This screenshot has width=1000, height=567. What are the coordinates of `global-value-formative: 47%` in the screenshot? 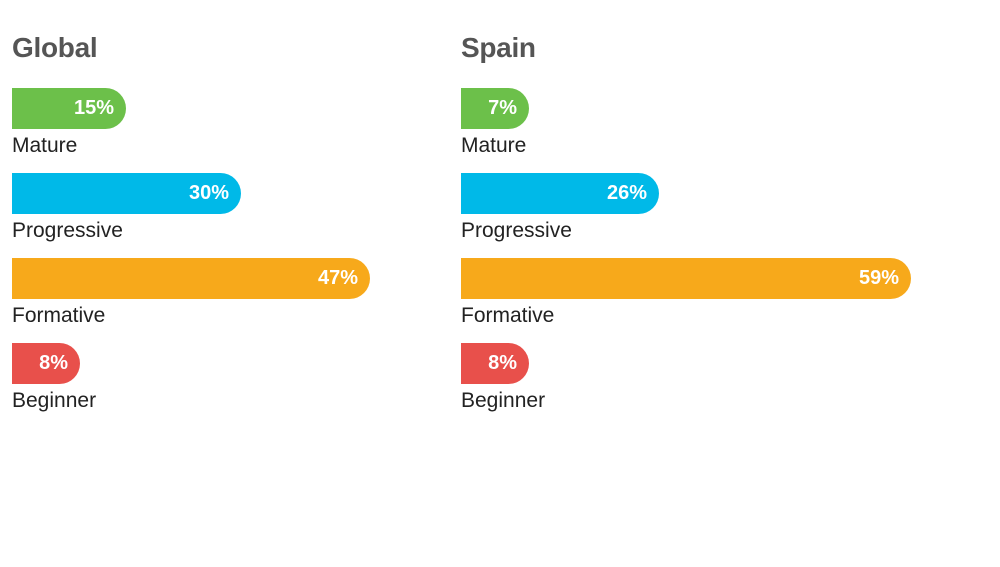 It's located at (337, 278).